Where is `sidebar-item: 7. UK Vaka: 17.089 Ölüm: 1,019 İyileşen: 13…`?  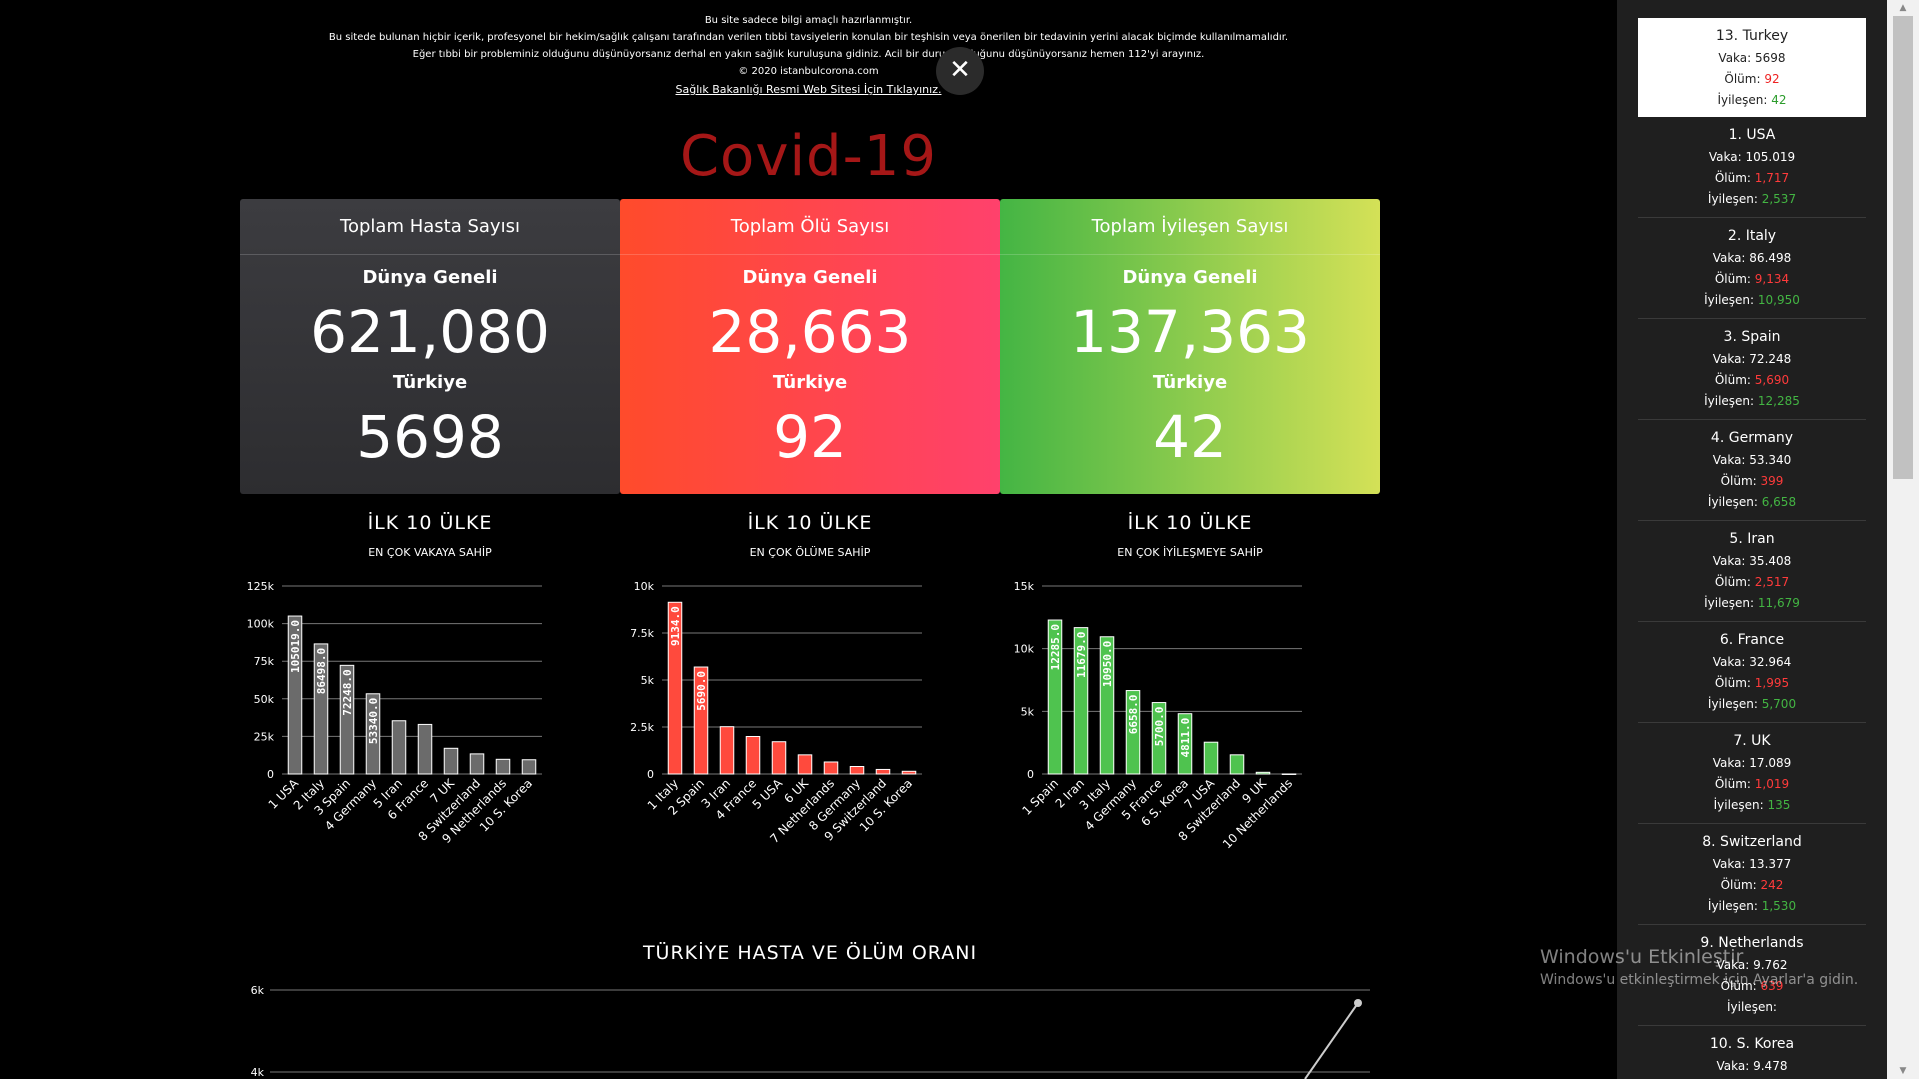 sidebar-item: 7. UK Vaka: 17.089 Ölüm: 1,019 İyileşen: 13… is located at coordinates (1752, 773).